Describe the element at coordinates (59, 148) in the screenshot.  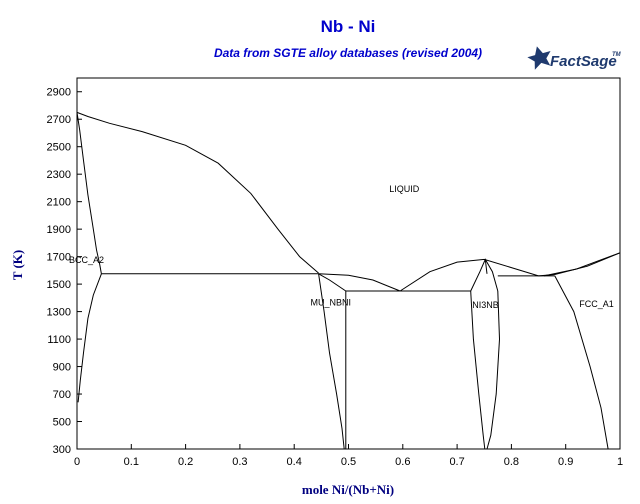
I see `y-tick-label: 2500` at that location.